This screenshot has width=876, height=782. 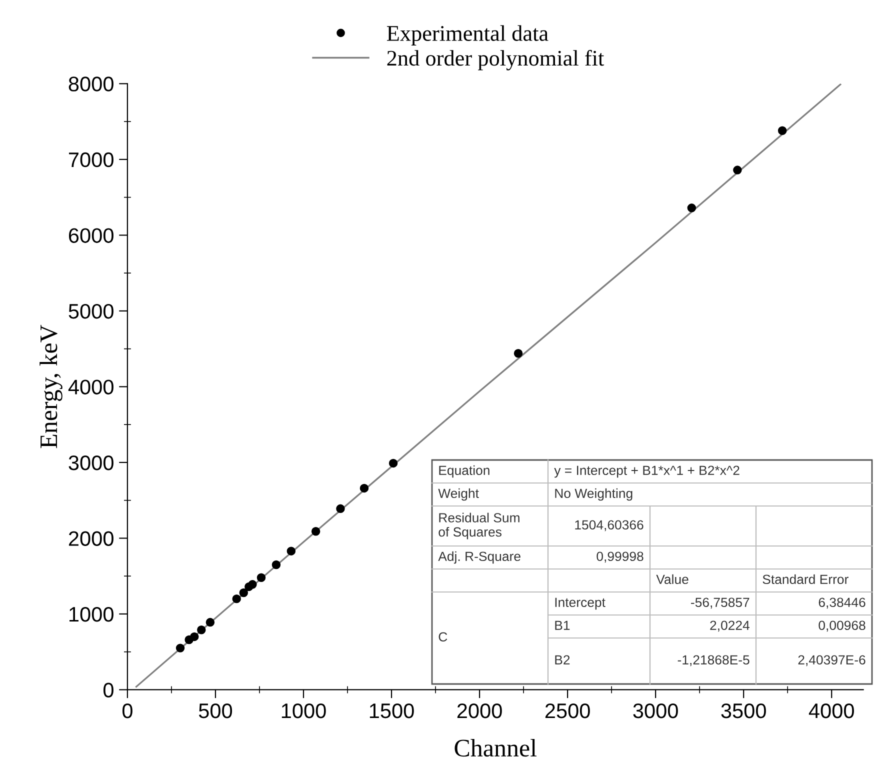 I want to click on legend-label: 2nd order polynomial fit, so click(x=495, y=60).